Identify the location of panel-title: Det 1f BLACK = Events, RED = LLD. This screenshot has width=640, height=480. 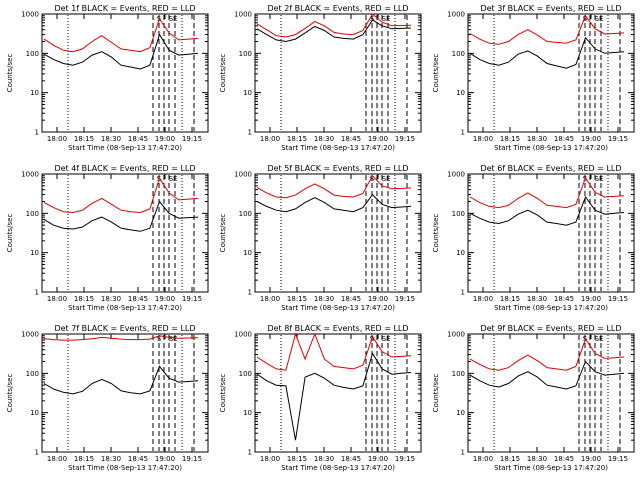
(124, 8).